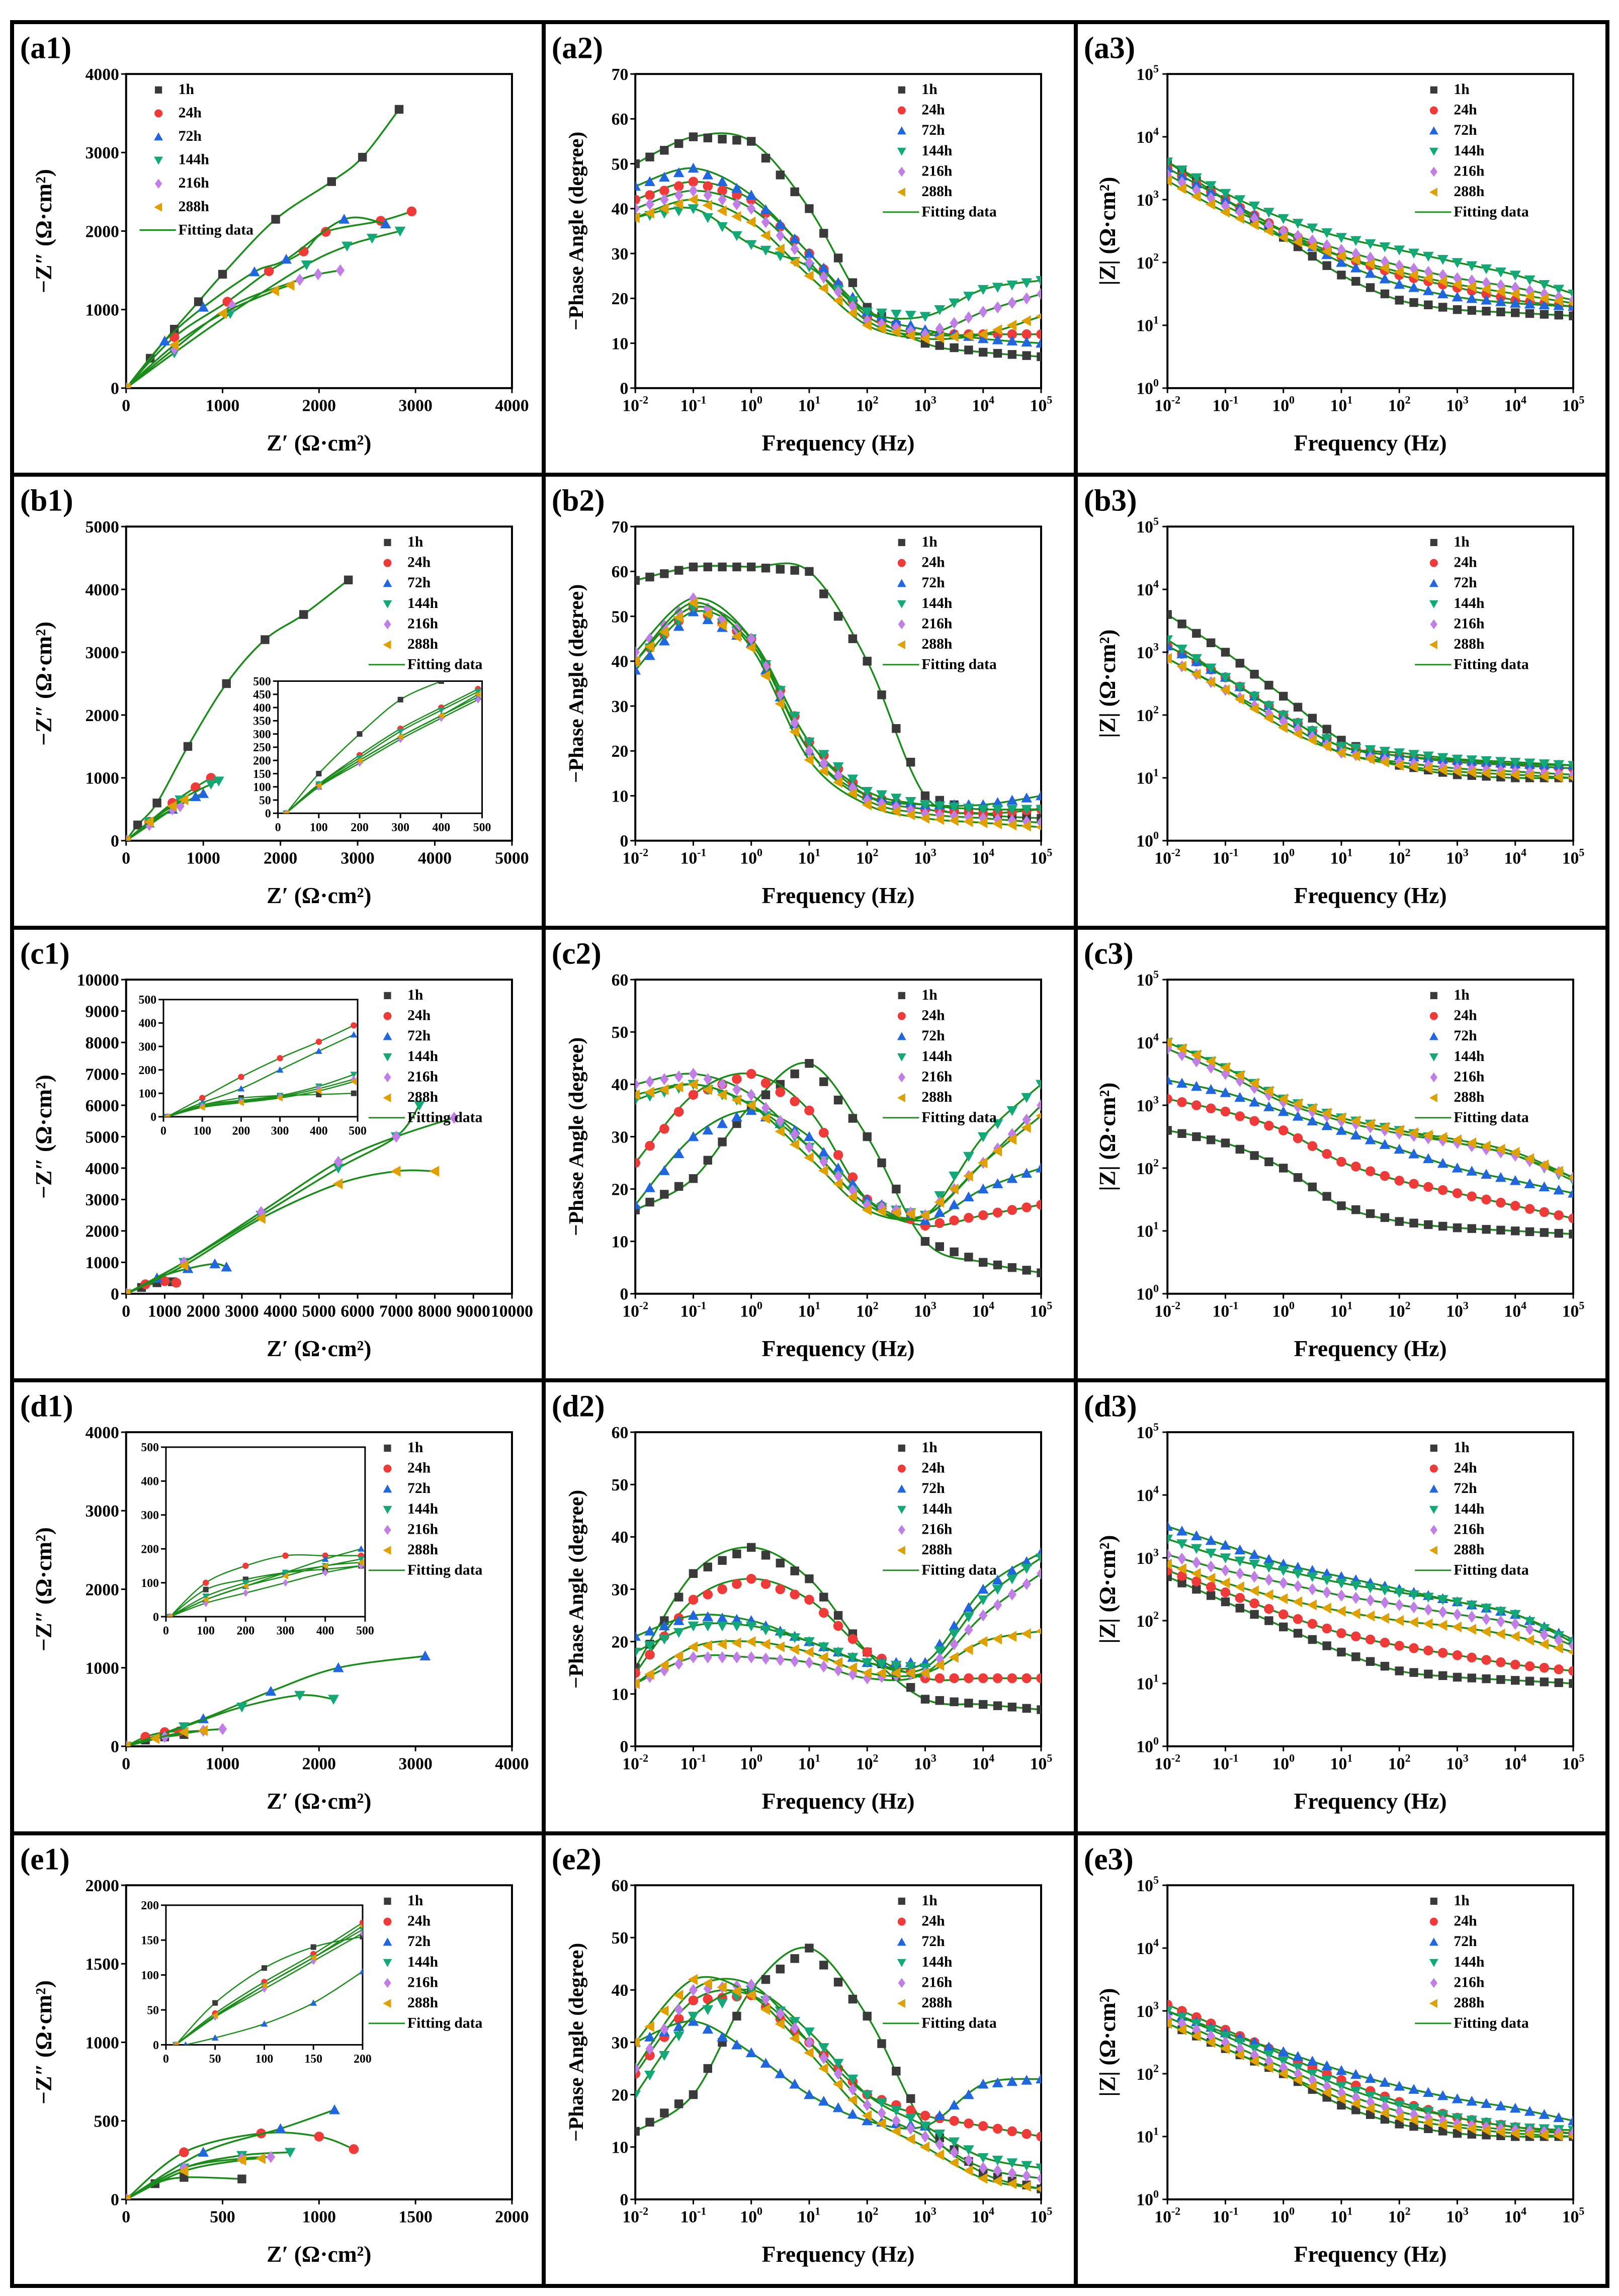  Describe the element at coordinates (102, 231) in the screenshot. I see `y-tick-label: 2000` at that location.